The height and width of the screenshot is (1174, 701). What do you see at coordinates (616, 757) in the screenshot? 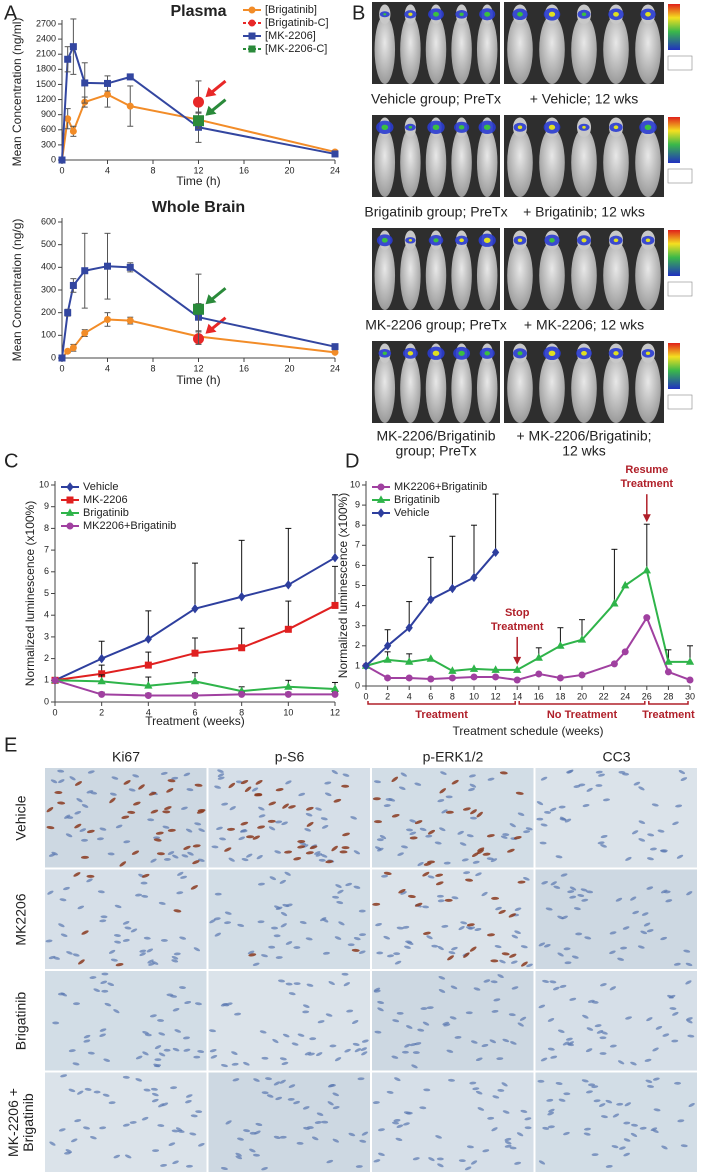
I see `column-header: CC3` at bounding box center [616, 757].